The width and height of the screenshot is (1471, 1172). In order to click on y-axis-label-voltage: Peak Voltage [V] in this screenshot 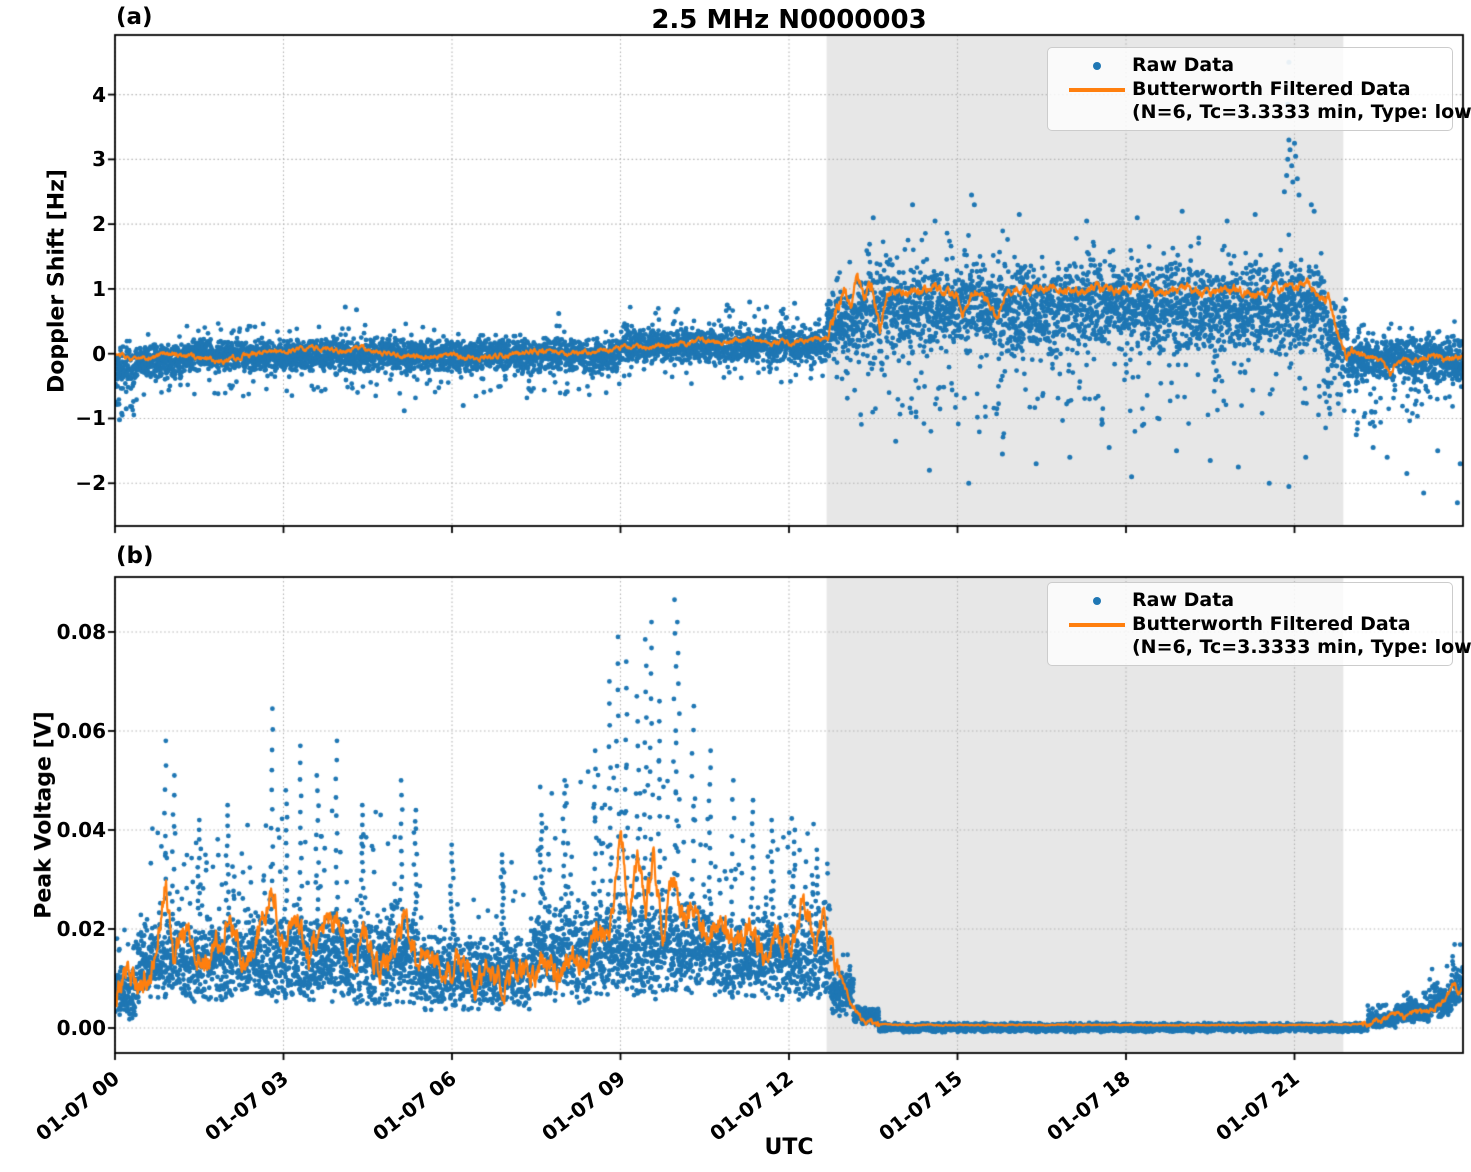, I will do `click(44, 815)`.